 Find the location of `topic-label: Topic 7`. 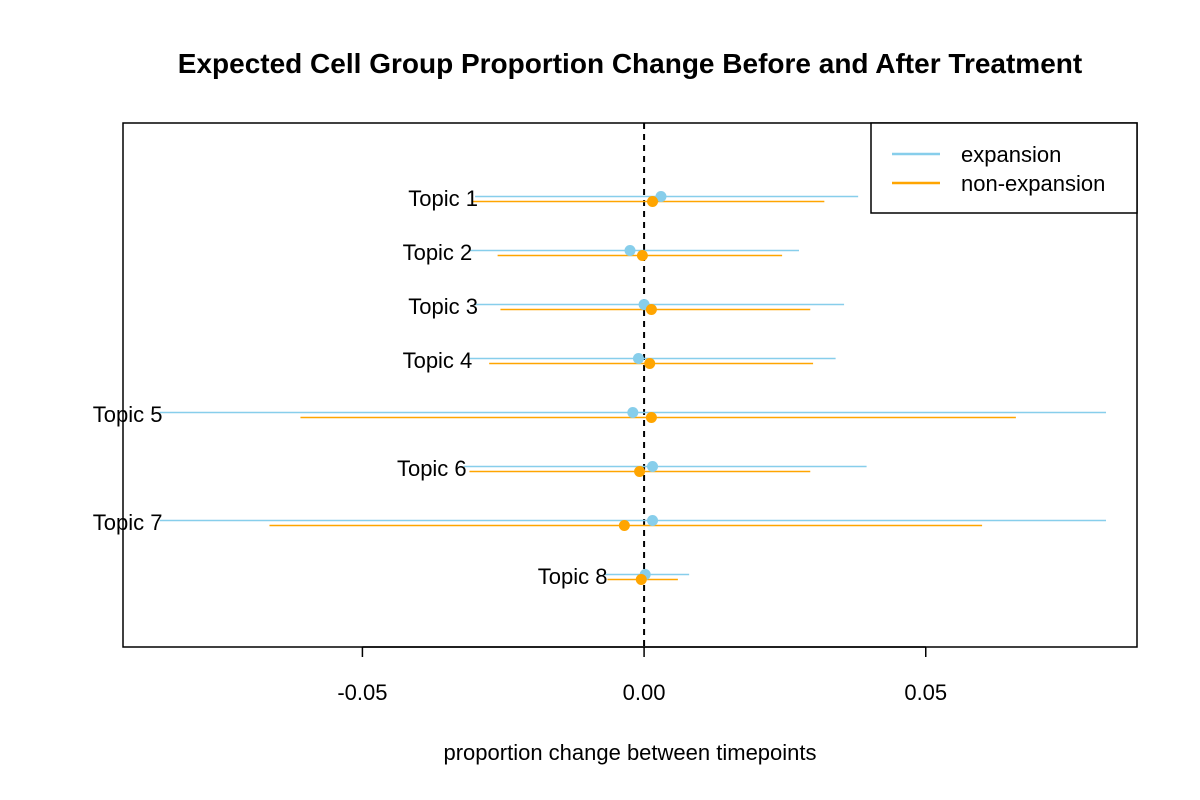

topic-label: Topic 7 is located at coordinates (128, 522).